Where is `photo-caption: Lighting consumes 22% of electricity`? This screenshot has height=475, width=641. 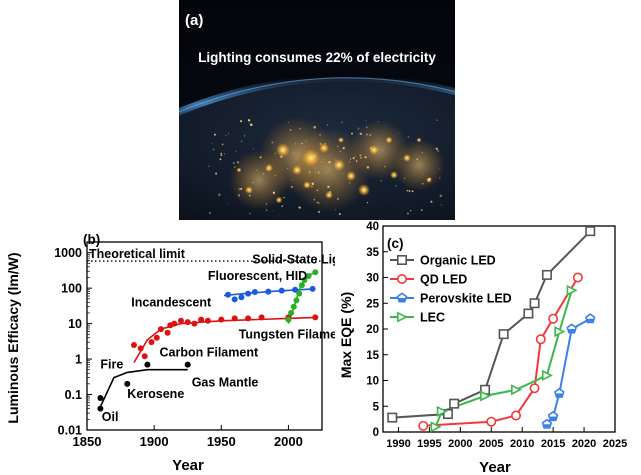
photo-caption: Lighting consumes 22% of electricity is located at coordinates (317, 57).